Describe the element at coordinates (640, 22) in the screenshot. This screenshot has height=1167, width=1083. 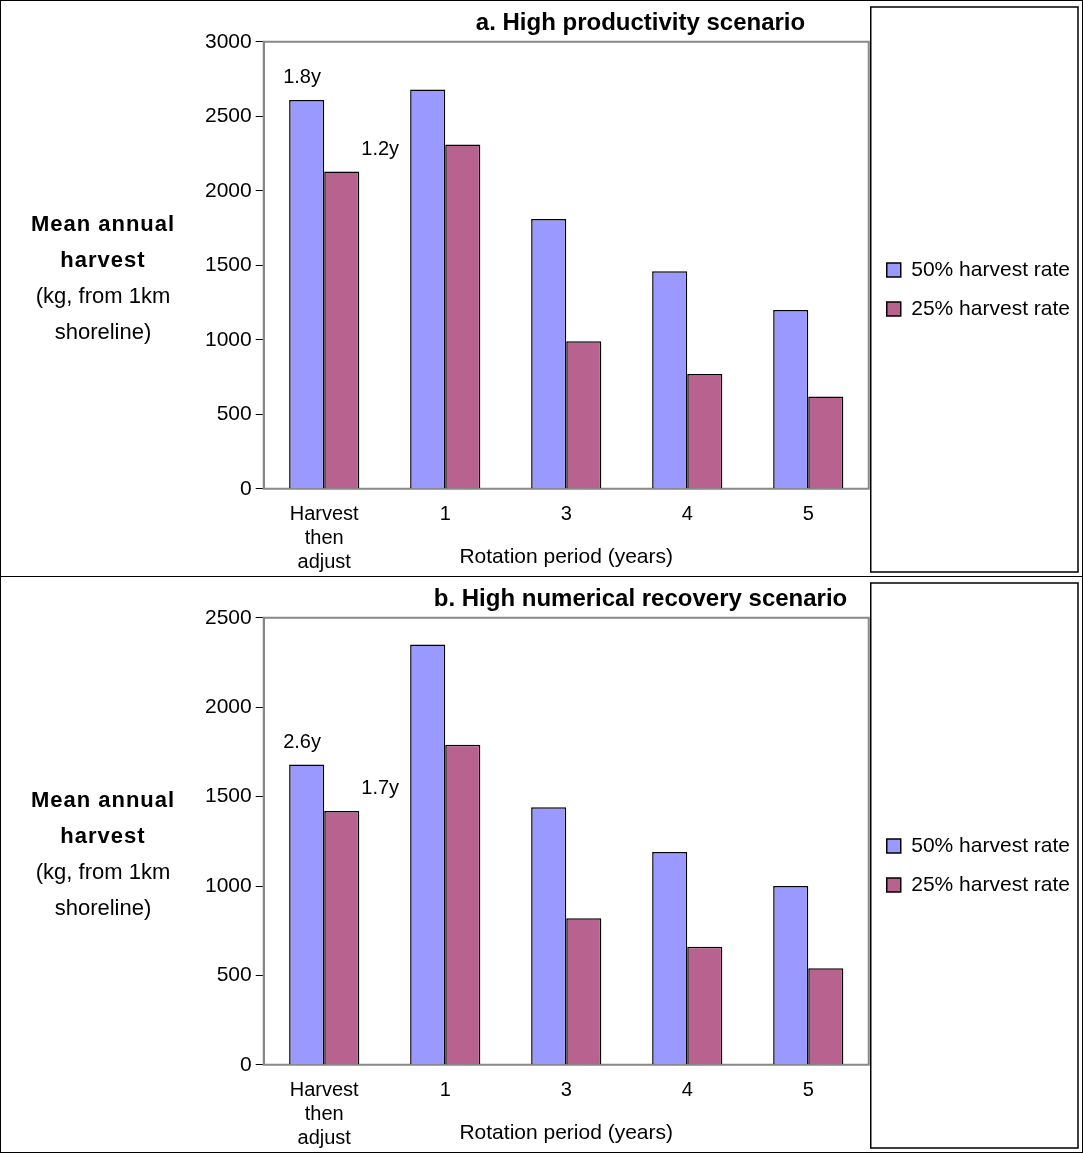
I see `chart-title: a. High productivity scenario` at that location.